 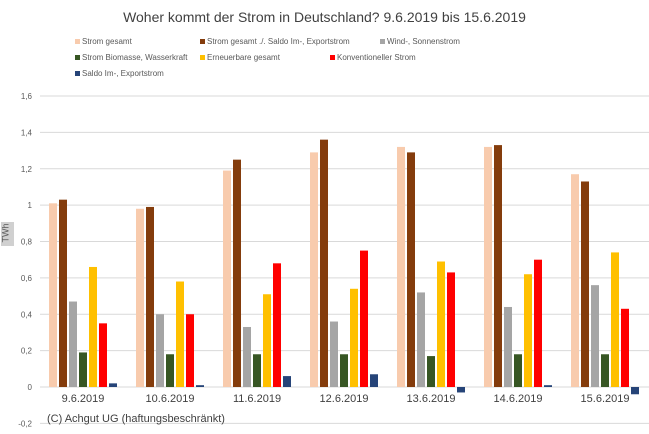 I want to click on y-tick-label: 1,4, so click(x=27, y=132).